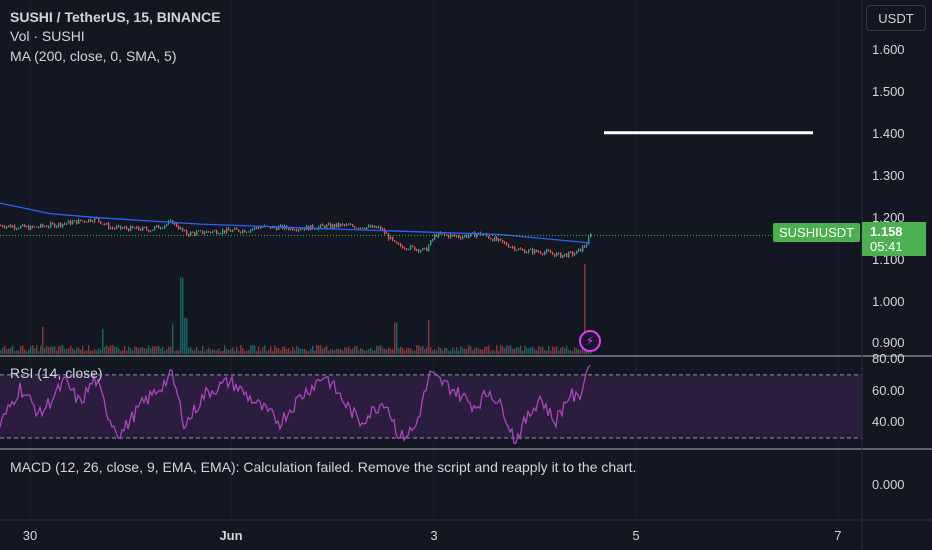 Image resolution: width=932 pixels, height=550 pixels. What do you see at coordinates (47, 36) in the screenshot?
I see `volume-legend: Vol · SUSHI` at bounding box center [47, 36].